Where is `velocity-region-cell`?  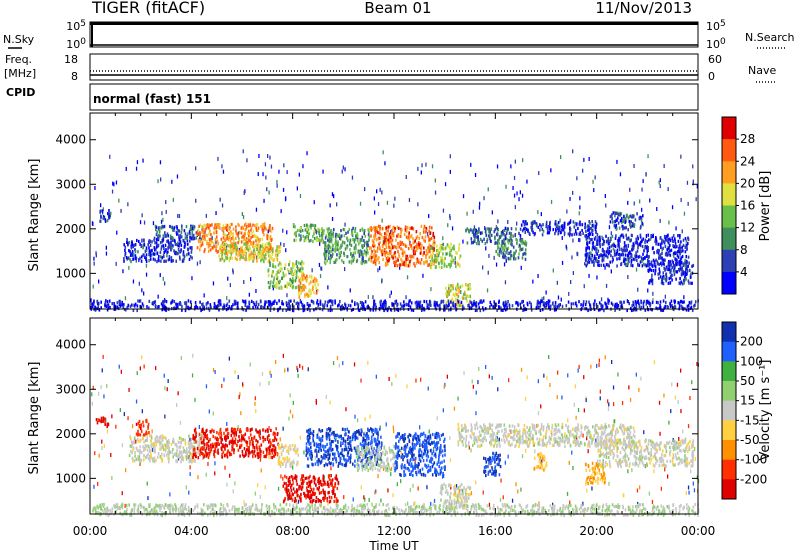 velocity-region-cell is located at coordinates (172, 452).